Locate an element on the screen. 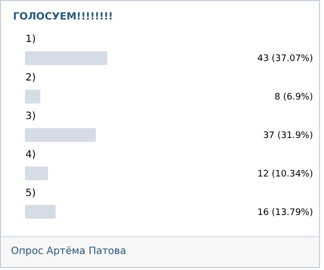 The height and width of the screenshot is (270, 324). data-label: 12 (10.34%) is located at coordinates (285, 174).